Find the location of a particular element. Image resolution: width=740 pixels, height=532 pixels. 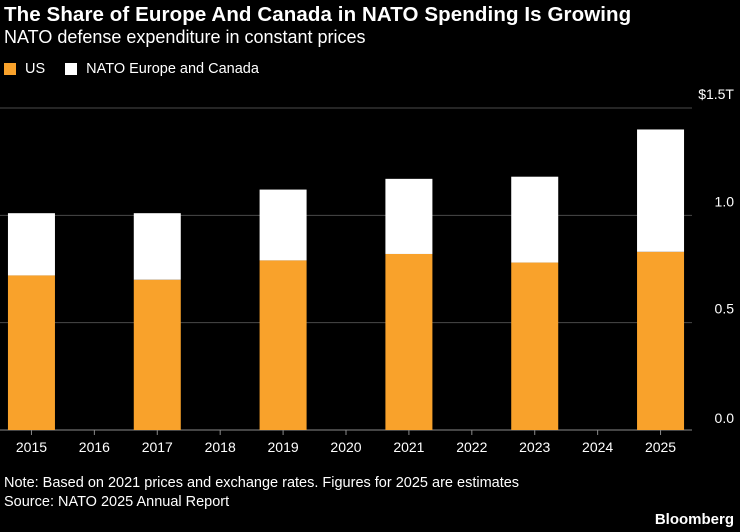

legend: US NATO Europe and Canada is located at coordinates (141, 69).